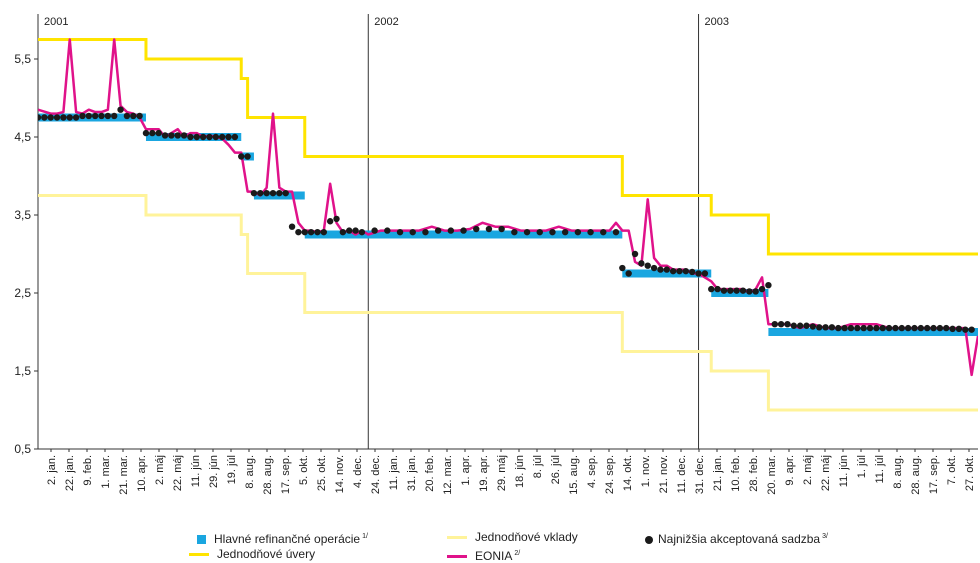 This screenshot has height=563, width=980. Describe the element at coordinates (790, 470) in the screenshot. I see `x-tick-label: 9. apr.` at that location.